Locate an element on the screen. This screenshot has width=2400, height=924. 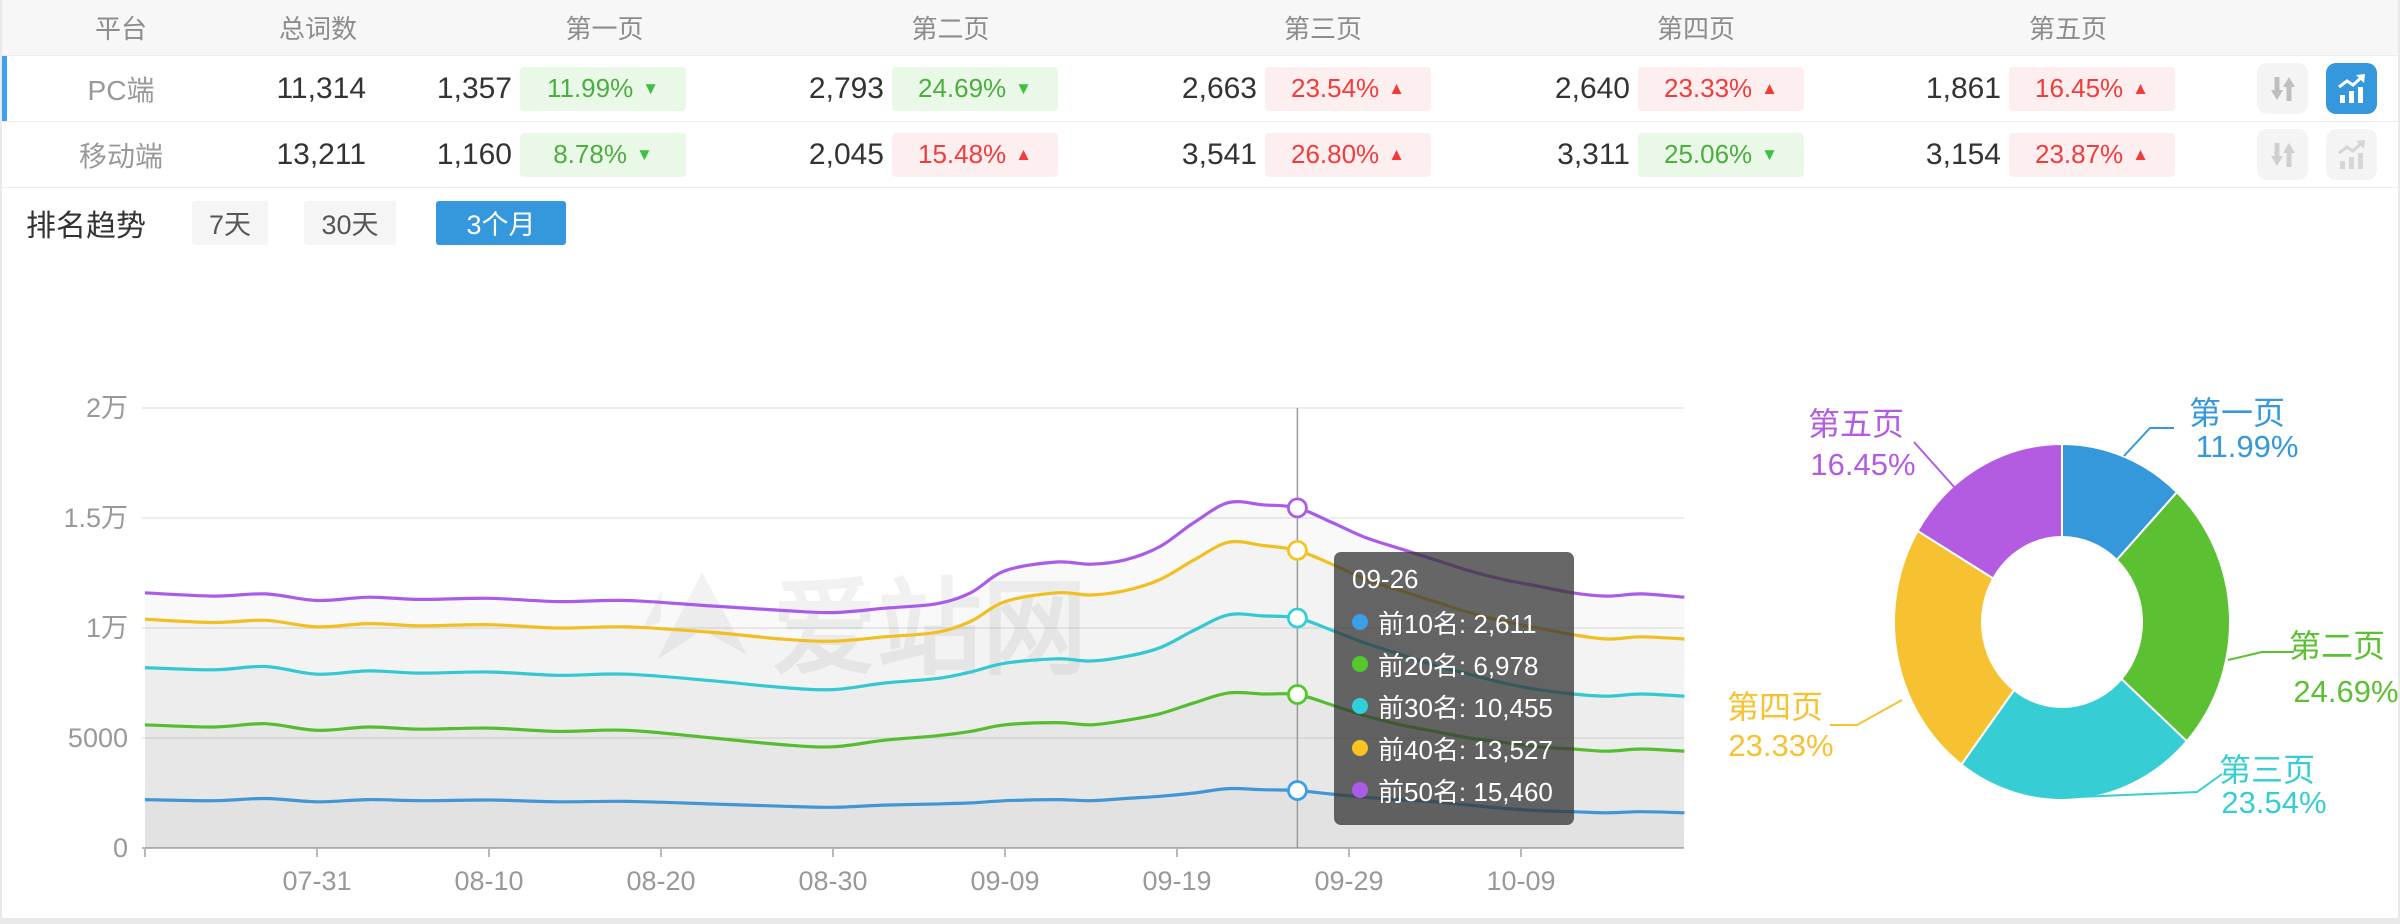
platform-label: 移动端 is located at coordinates (120, 156).